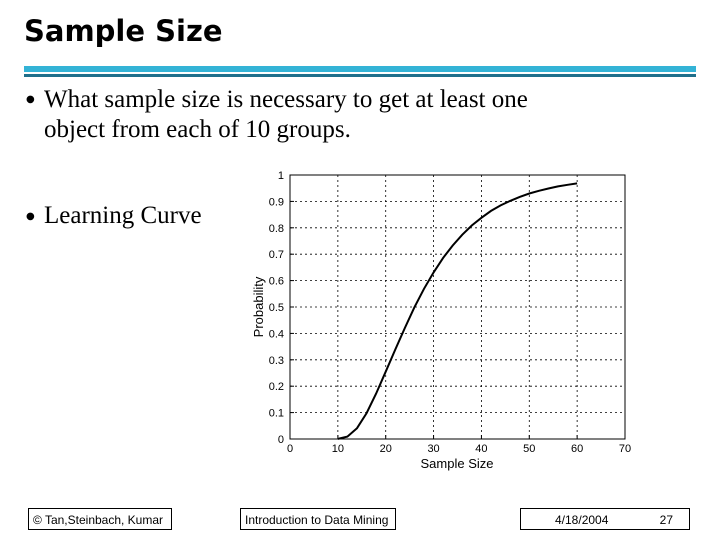  What do you see at coordinates (276, 387) in the screenshot?
I see `y-tick-label: 0.2` at bounding box center [276, 387].